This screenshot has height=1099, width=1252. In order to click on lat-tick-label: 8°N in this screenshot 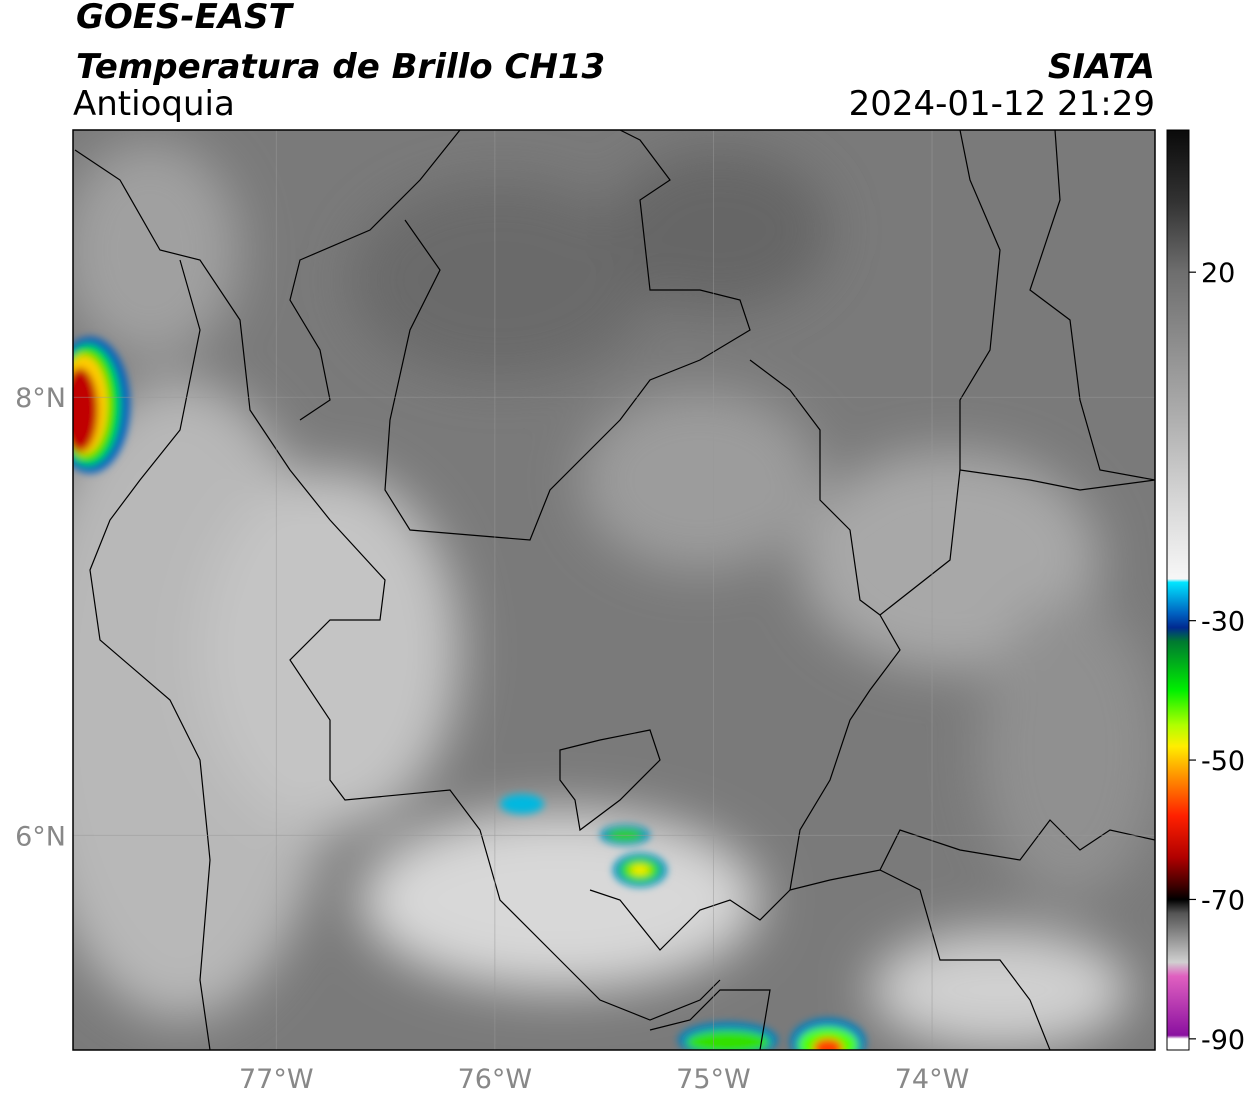, I will do `click(40, 398)`.